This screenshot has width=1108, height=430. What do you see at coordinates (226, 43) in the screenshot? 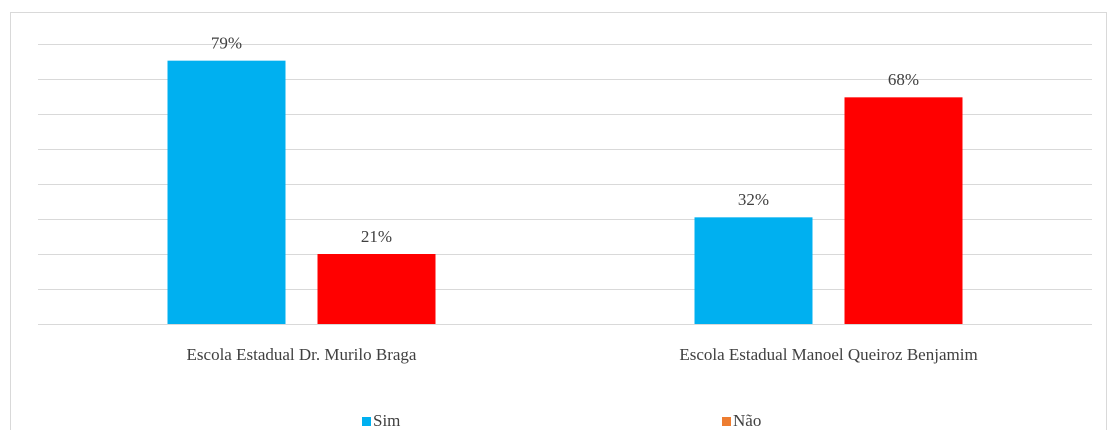
I see `data-label: 79%` at bounding box center [226, 43].